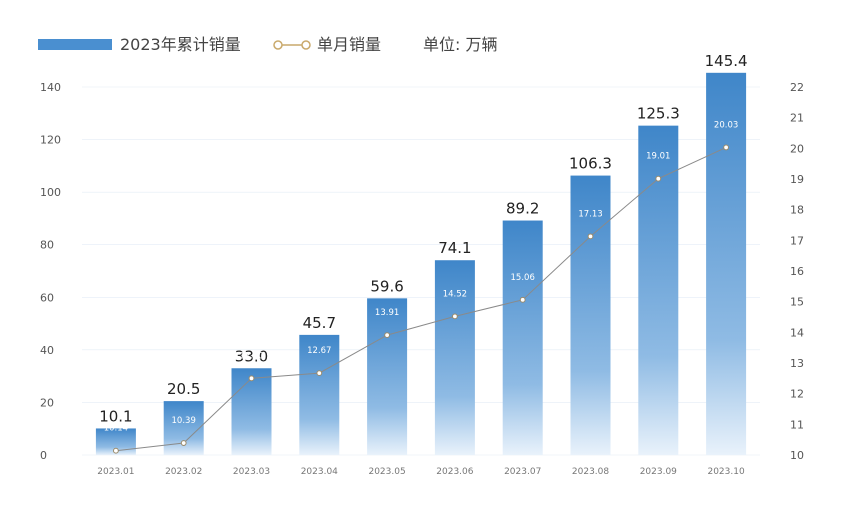 The width and height of the screenshot is (852, 508). I want to click on x-axis-tick-label: 2023.04, so click(319, 472).